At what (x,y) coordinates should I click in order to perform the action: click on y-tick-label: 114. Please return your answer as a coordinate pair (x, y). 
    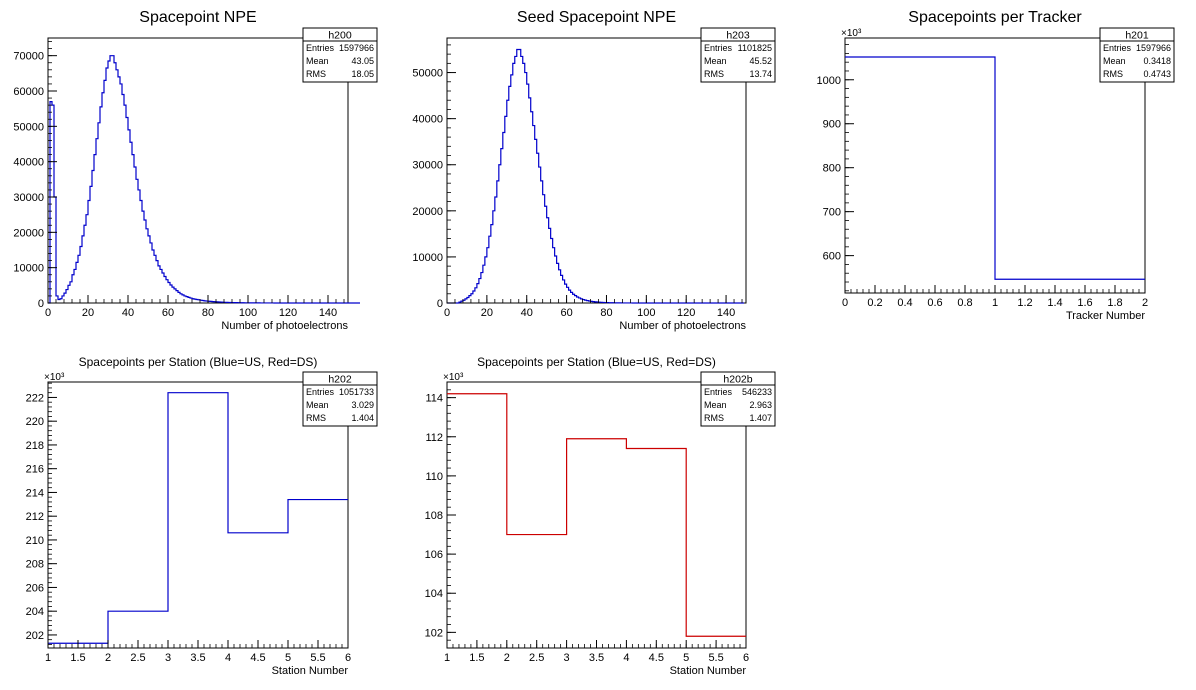
    Looking at the image, I should click on (434, 399).